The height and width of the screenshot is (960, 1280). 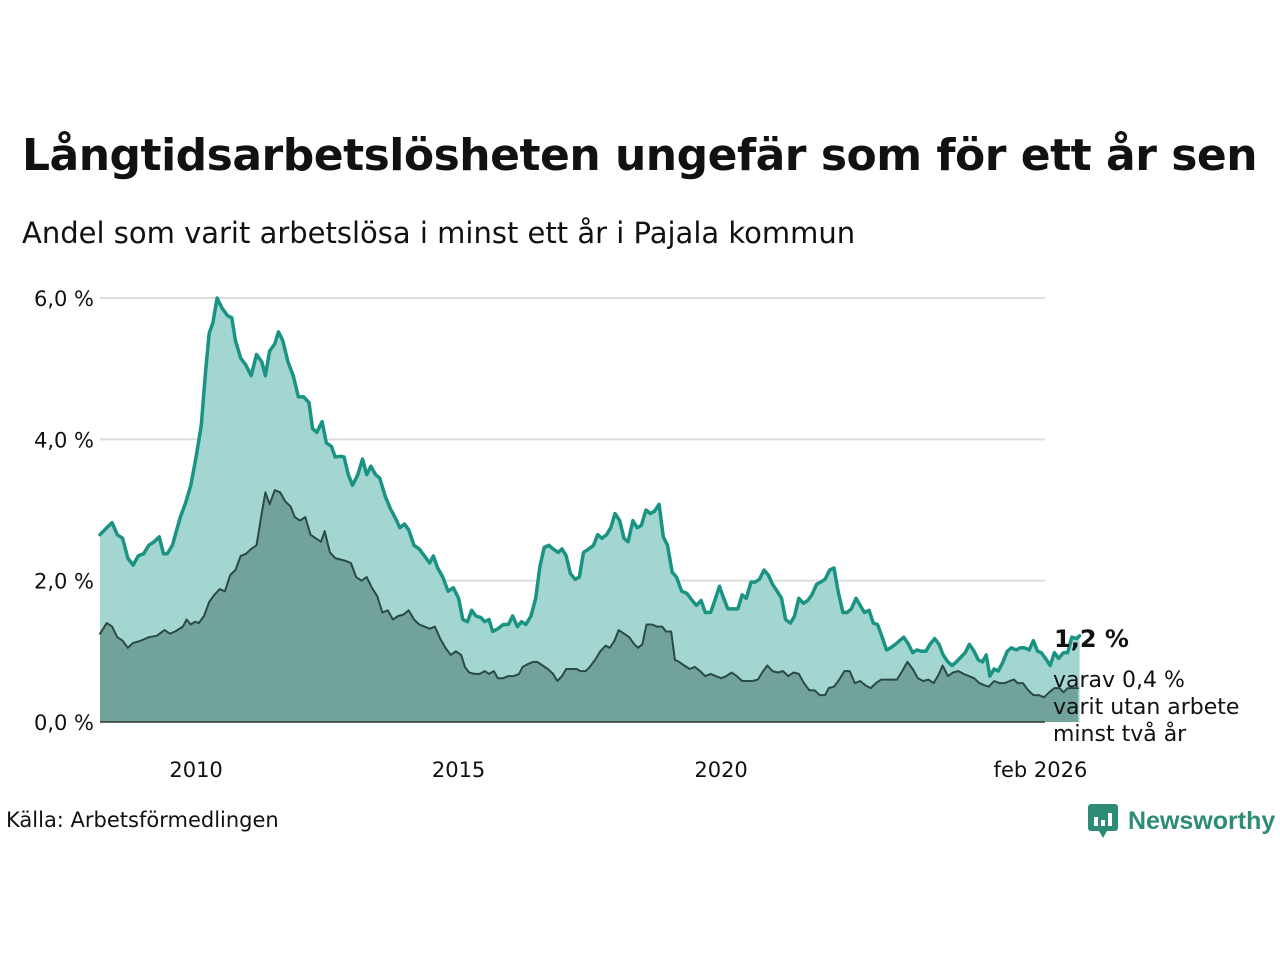 What do you see at coordinates (1091, 639) in the screenshot?
I see `end-value-label: 1,2 %` at bounding box center [1091, 639].